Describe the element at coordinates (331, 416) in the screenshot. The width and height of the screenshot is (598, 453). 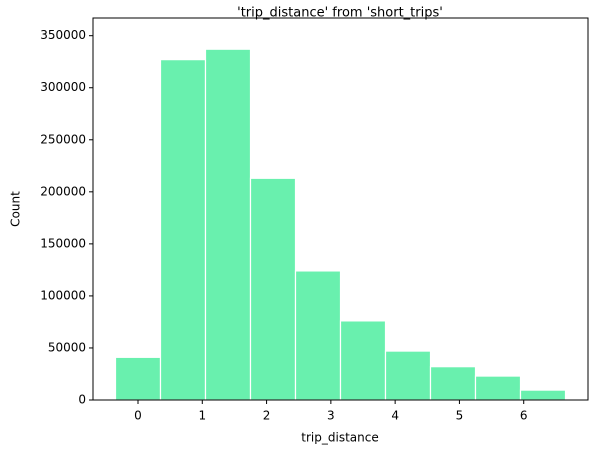
I see `x-tick-label: 3` at that location.